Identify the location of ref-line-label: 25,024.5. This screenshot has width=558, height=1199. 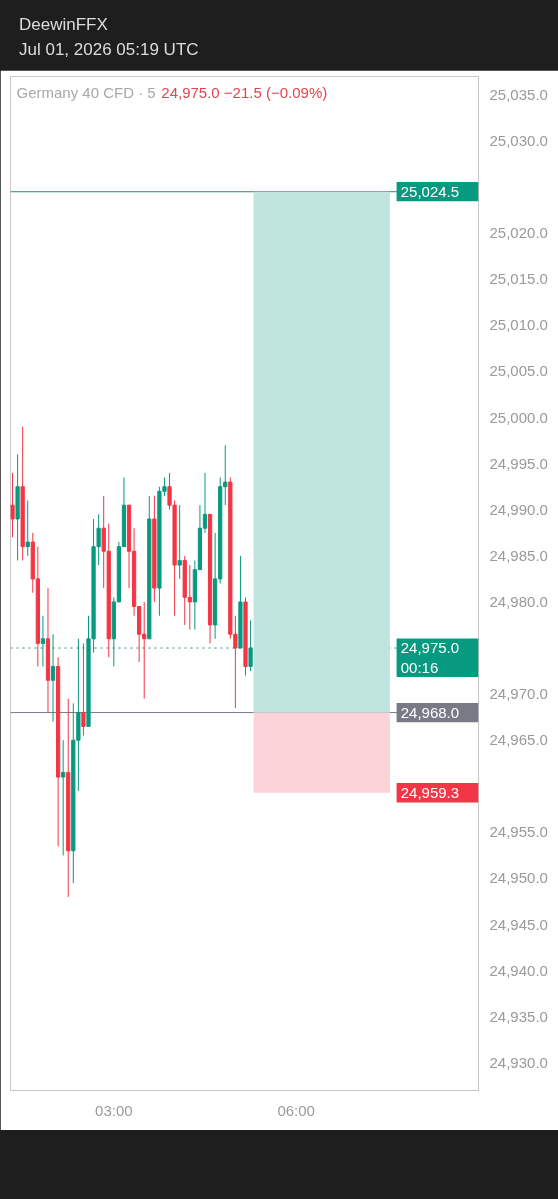
(430, 191).